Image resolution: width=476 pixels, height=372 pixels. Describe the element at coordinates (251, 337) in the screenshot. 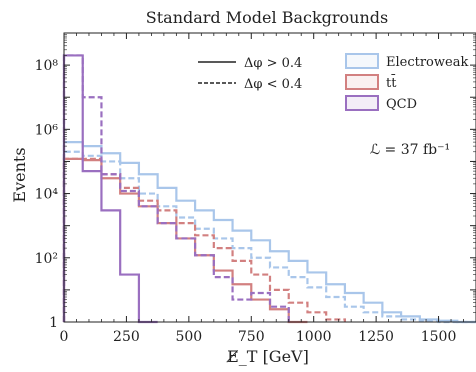

I see `x-tick-label: 750` at that location.